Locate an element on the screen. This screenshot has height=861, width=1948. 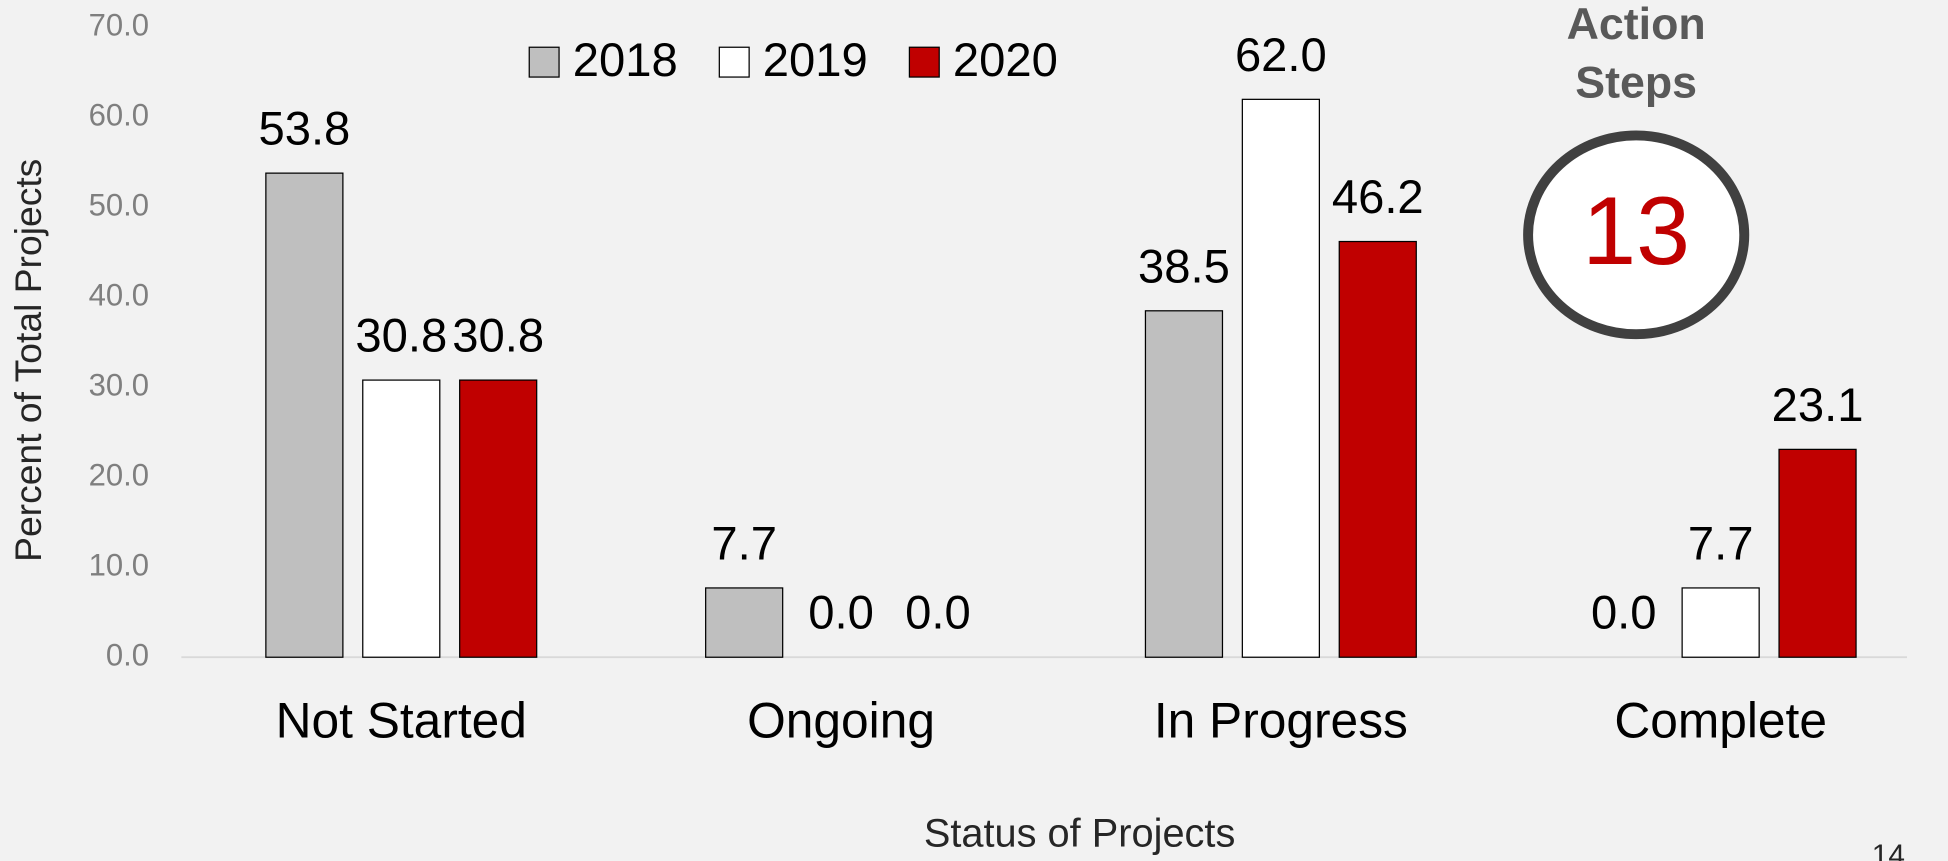
legend-label: 2018 is located at coordinates (625, 60).